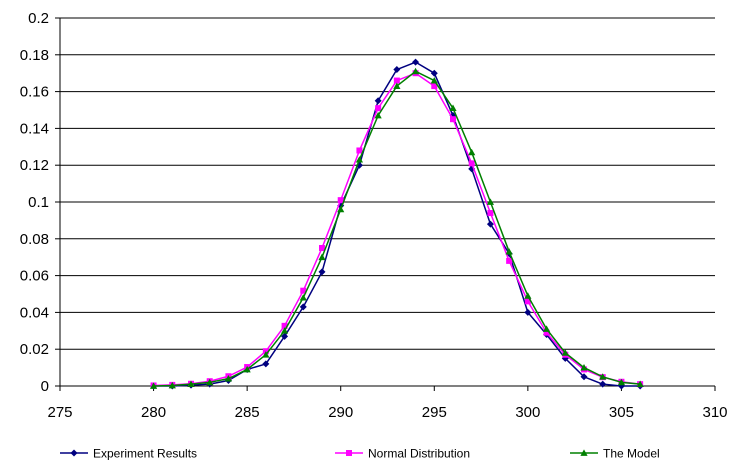 Image resolution: width=749 pixels, height=471 pixels. Describe the element at coordinates (34, 92) in the screenshot. I see `y-tick-label: 0.16` at that location.